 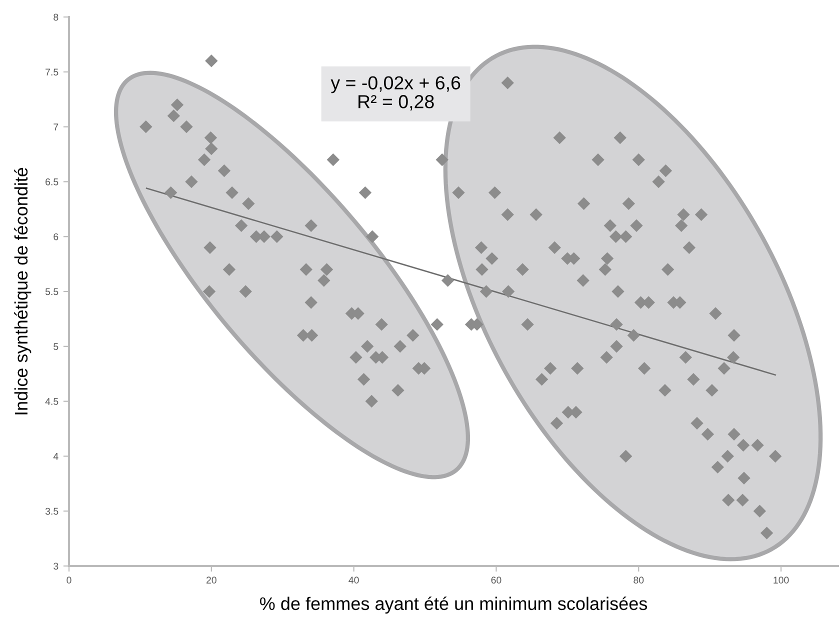 What do you see at coordinates (55, 456) in the screenshot?
I see `y-tick-label: 4` at bounding box center [55, 456].